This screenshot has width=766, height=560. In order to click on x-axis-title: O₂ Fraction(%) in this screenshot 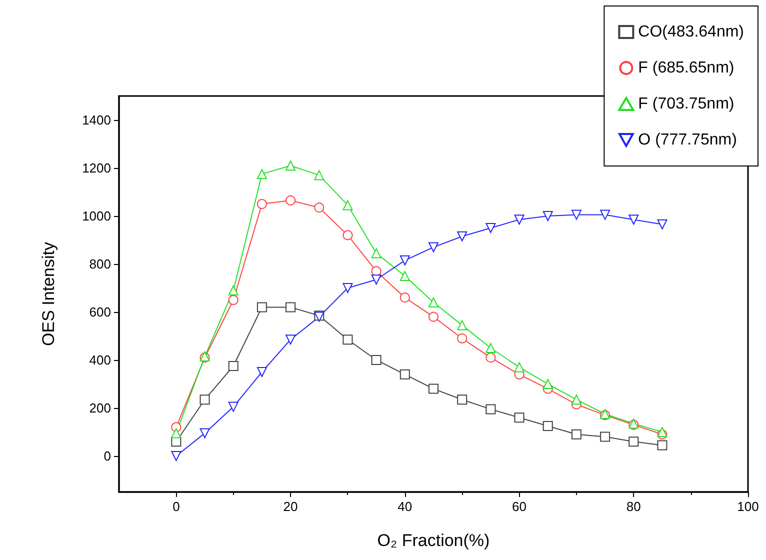, I will do `click(433, 540)`.